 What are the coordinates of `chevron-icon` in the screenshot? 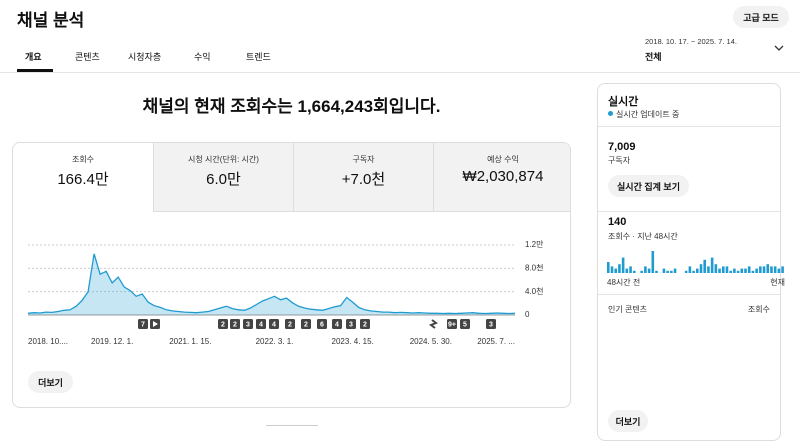 It's located at (779, 48).